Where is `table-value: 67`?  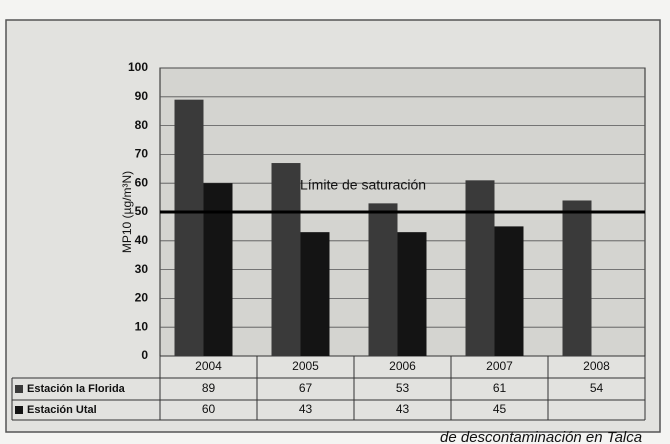
table-value: 67 is located at coordinates (306, 388).